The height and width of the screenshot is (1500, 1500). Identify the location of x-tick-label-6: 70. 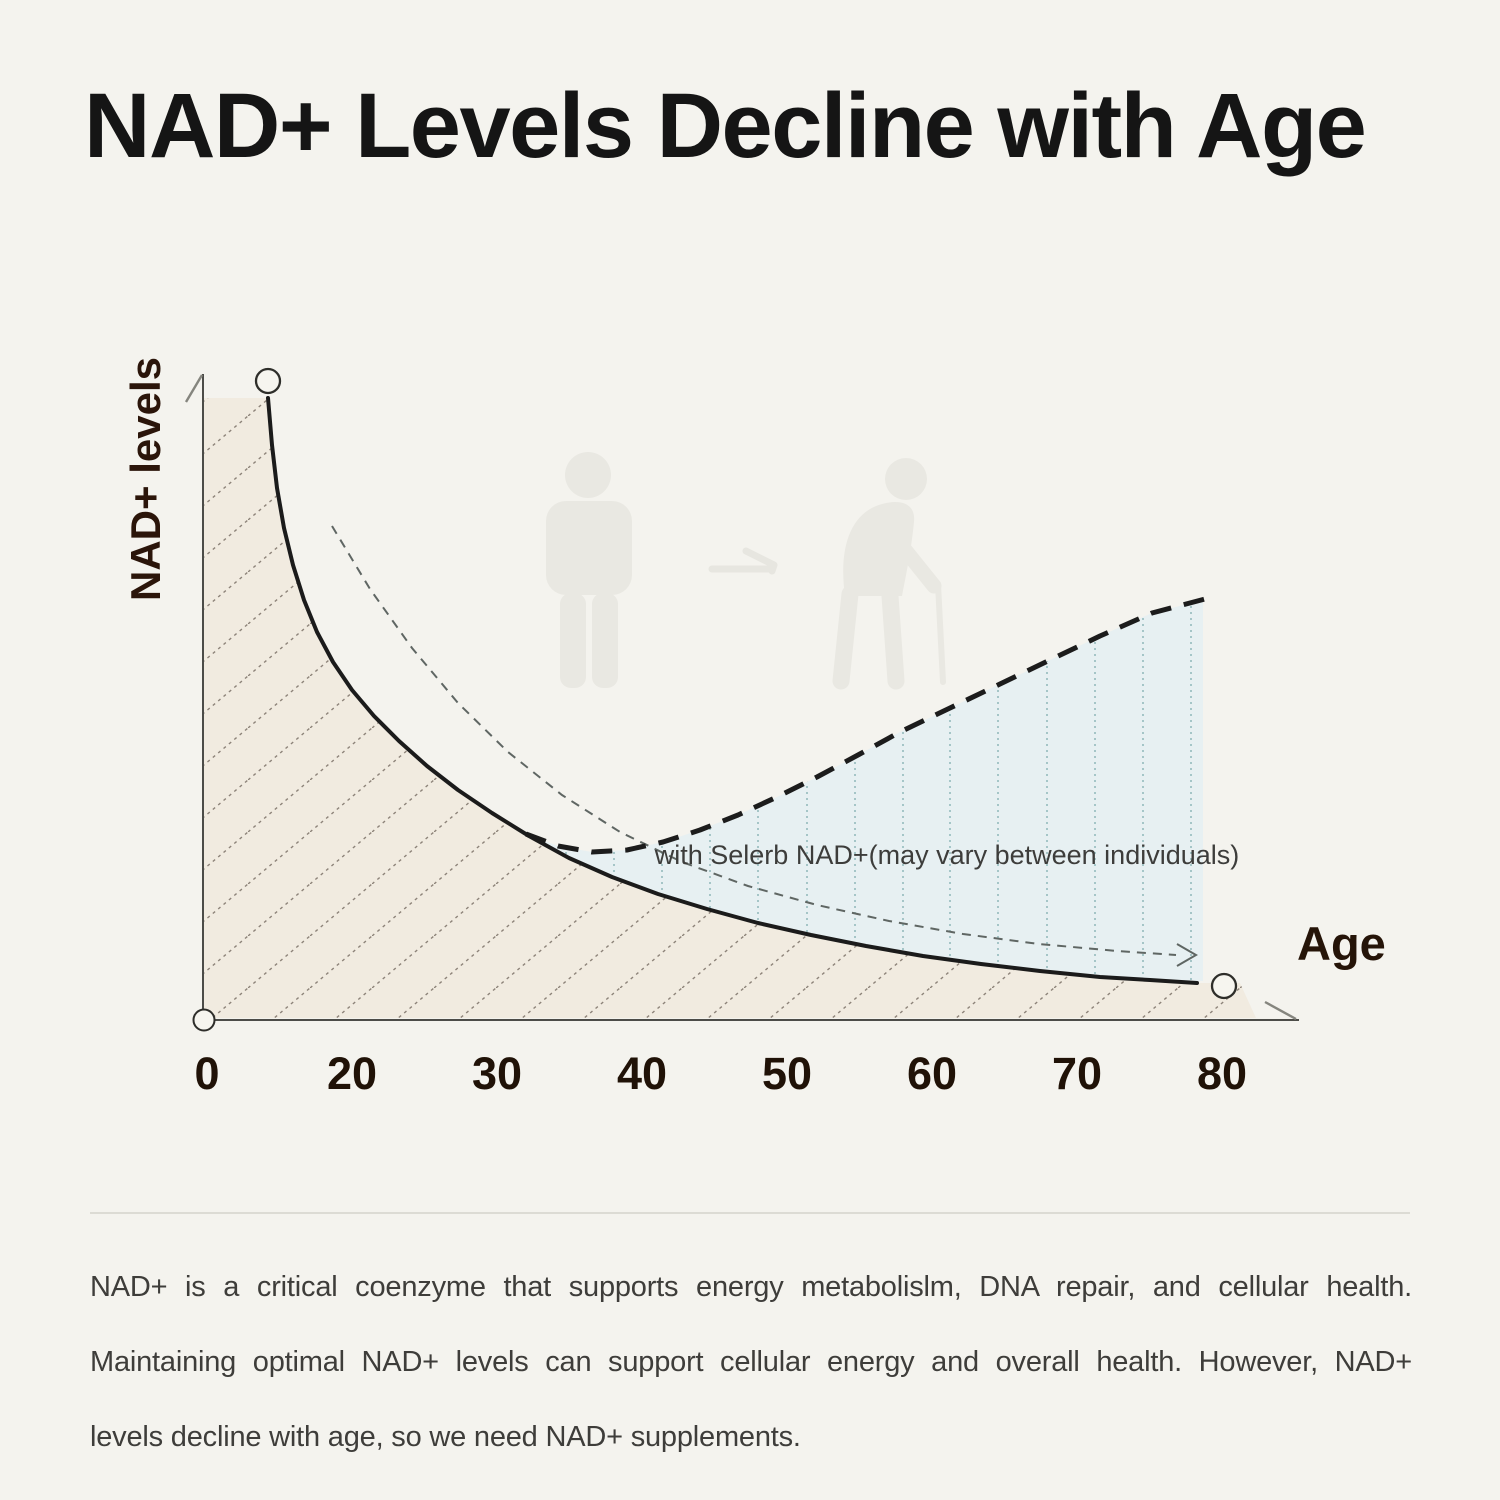
(1077, 1073).